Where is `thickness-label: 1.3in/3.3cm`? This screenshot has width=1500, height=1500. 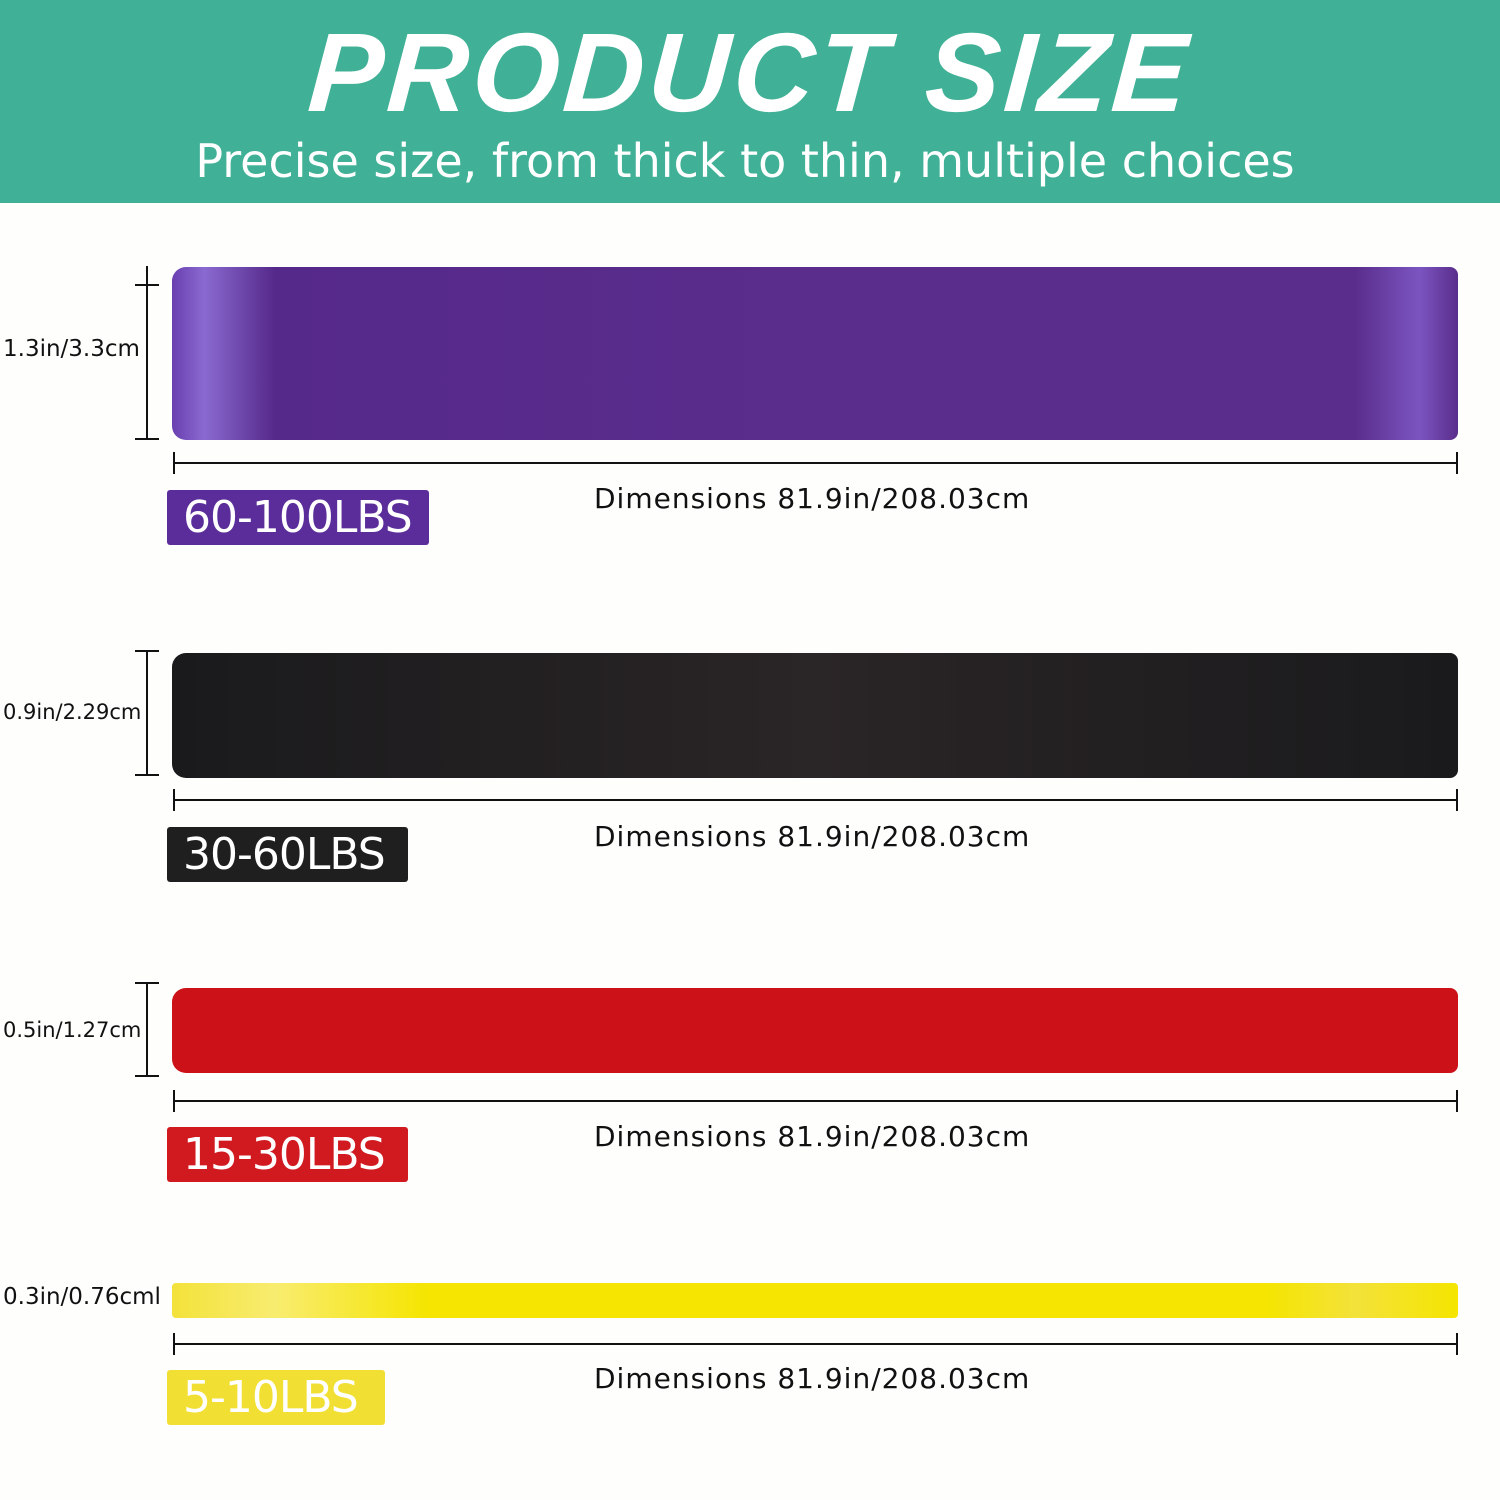 thickness-label: 1.3in/3.3cm is located at coordinates (71, 349).